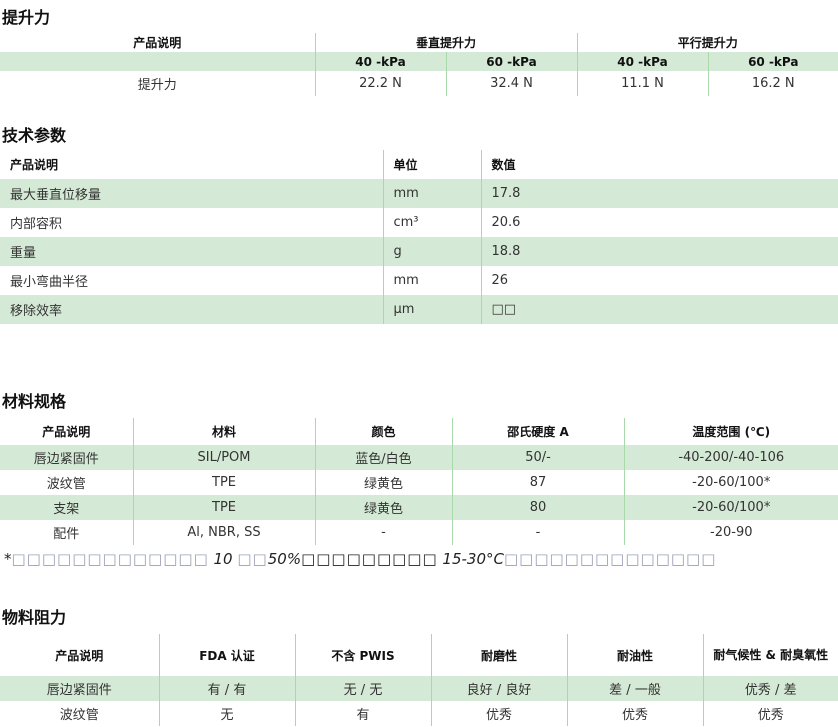 This screenshot has height=727, width=838. I want to click on cell: 良好 / 良好, so click(498, 688).